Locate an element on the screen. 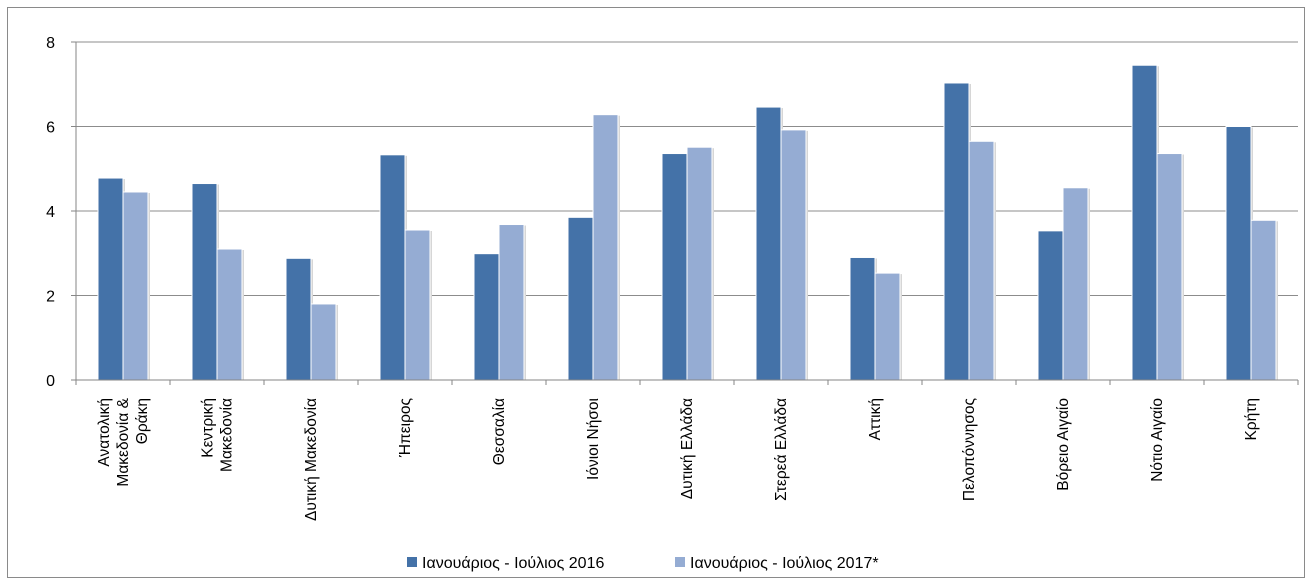 This screenshot has height=582, width=1313. y-tick-labels: 0 2 4 6 8 is located at coordinates (50, 212).